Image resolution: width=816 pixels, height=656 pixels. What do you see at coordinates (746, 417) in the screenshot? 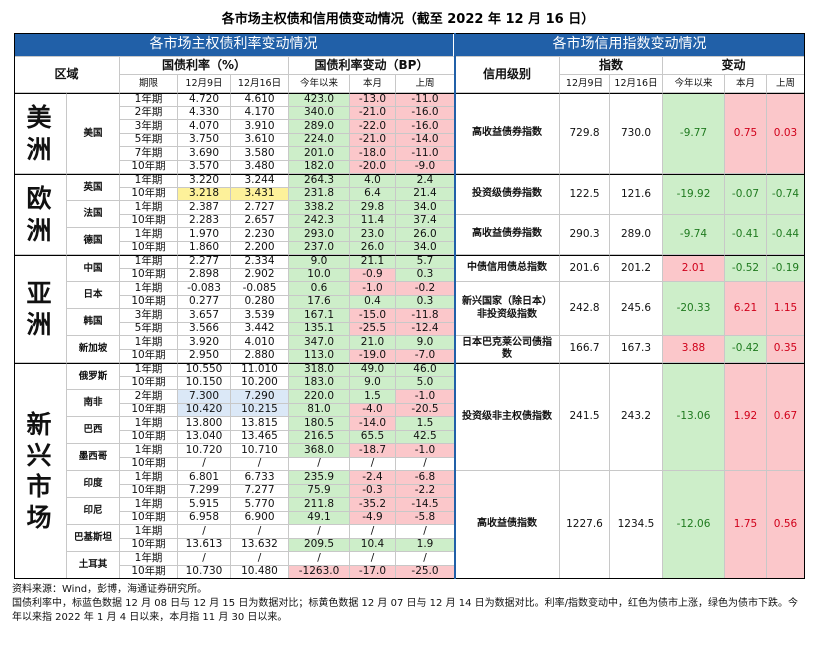
I see `index-value: 1.92` at bounding box center [746, 417].